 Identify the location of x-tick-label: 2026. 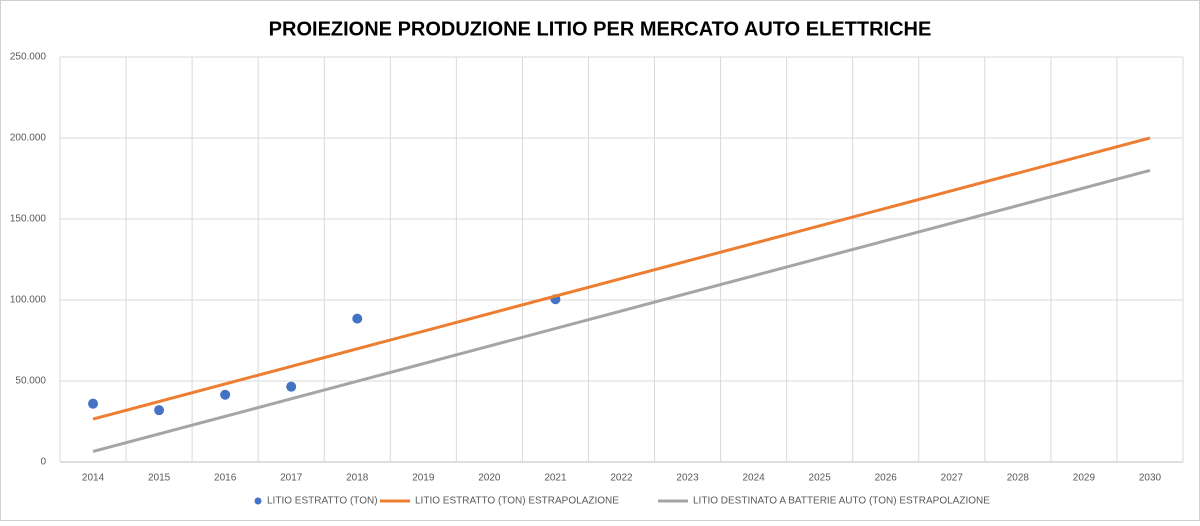
(886, 478).